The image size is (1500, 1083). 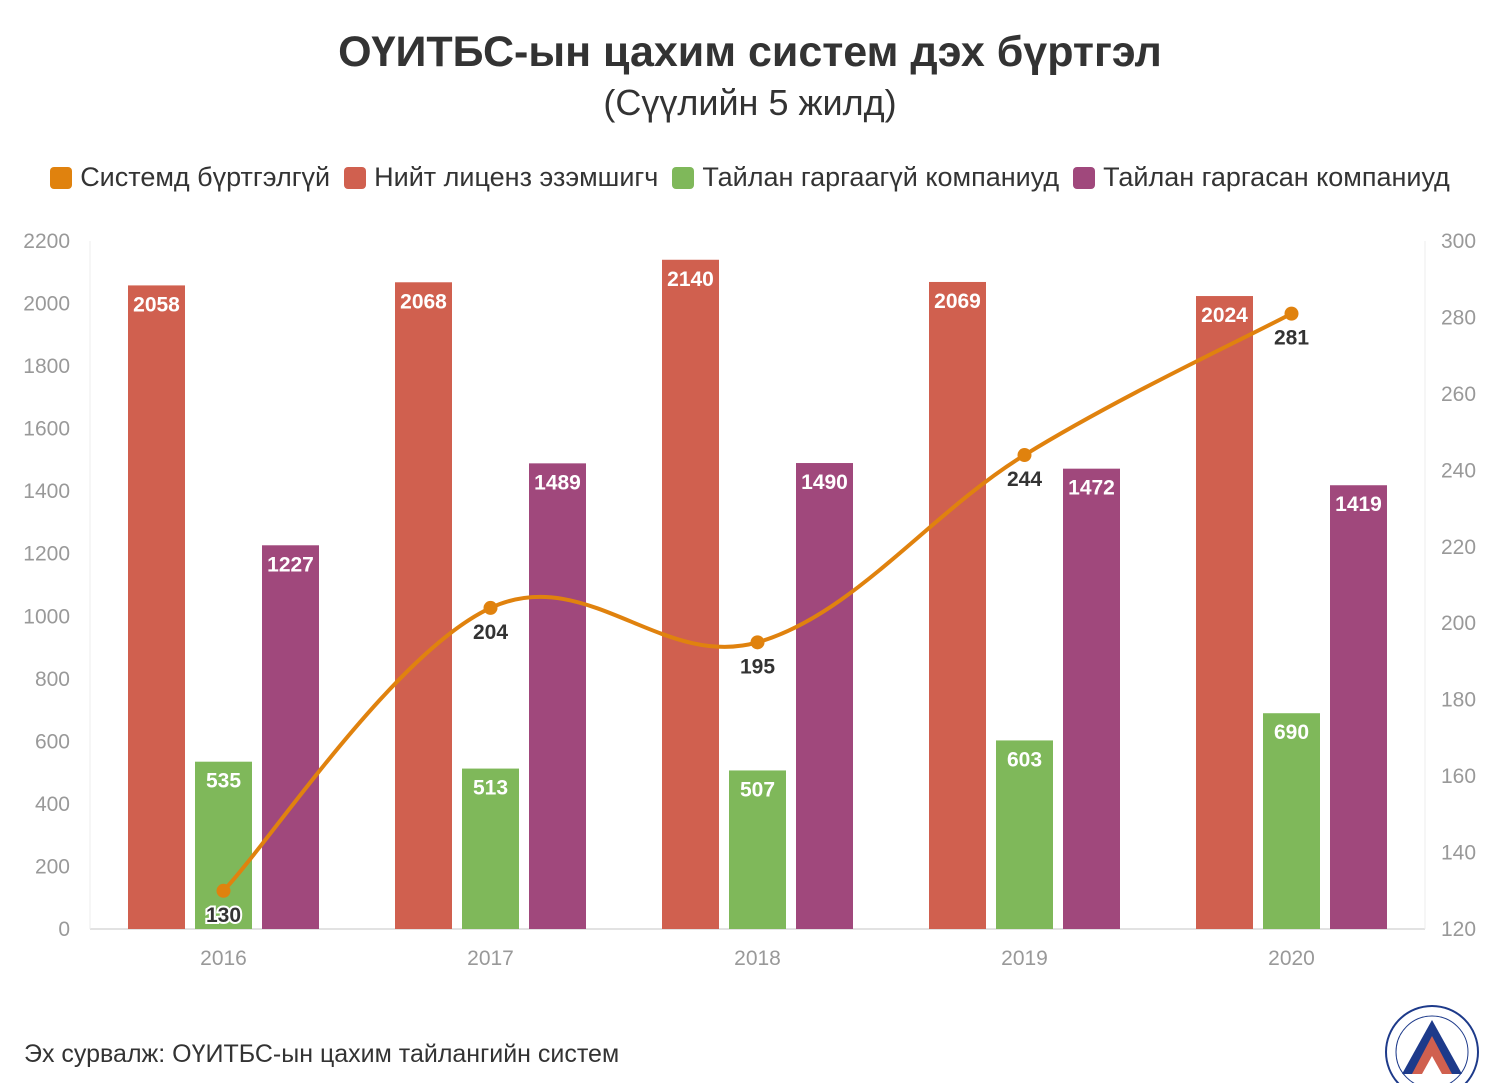 I want to click on legend-label-total-license-holders: Нийт лиценз эзэмшигч, so click(x=516, y=177).